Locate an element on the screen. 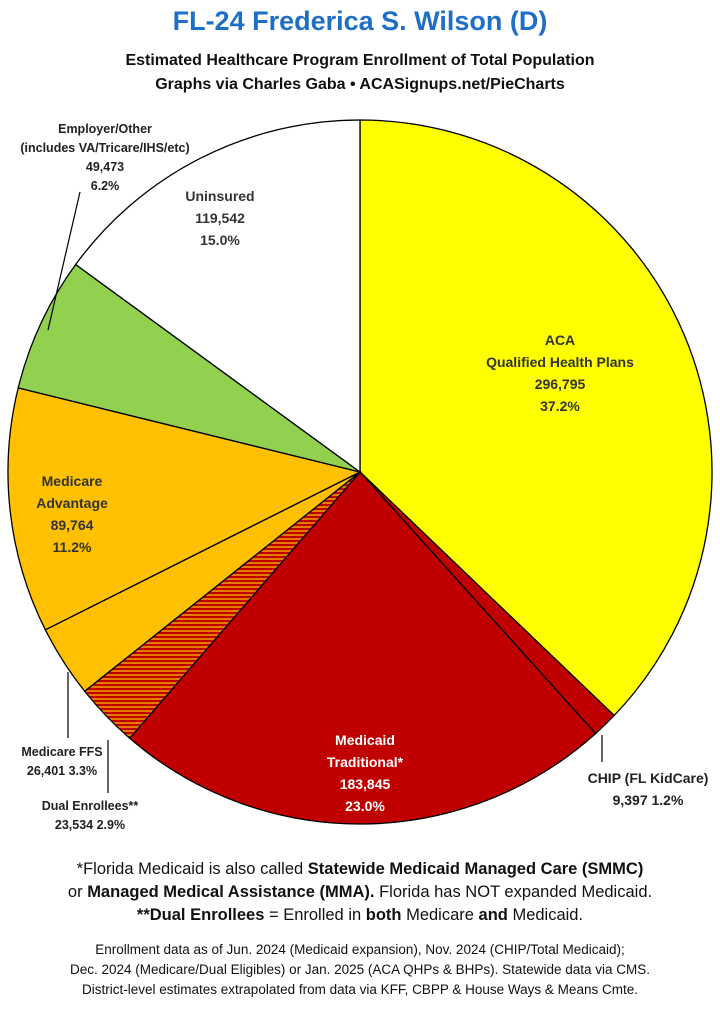  data-label-medicaid-line: Medicaid is located at coordinates (365, 740).